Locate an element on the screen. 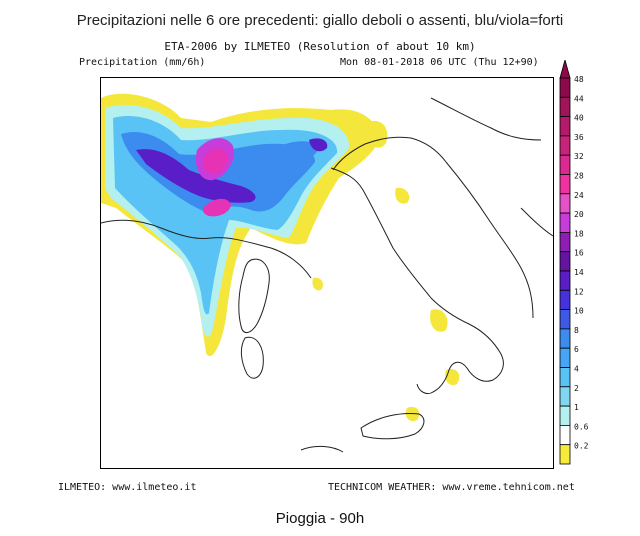 This screenshot has width=640, height=536. legend-label: 18 is located at coordinates (579, 233).